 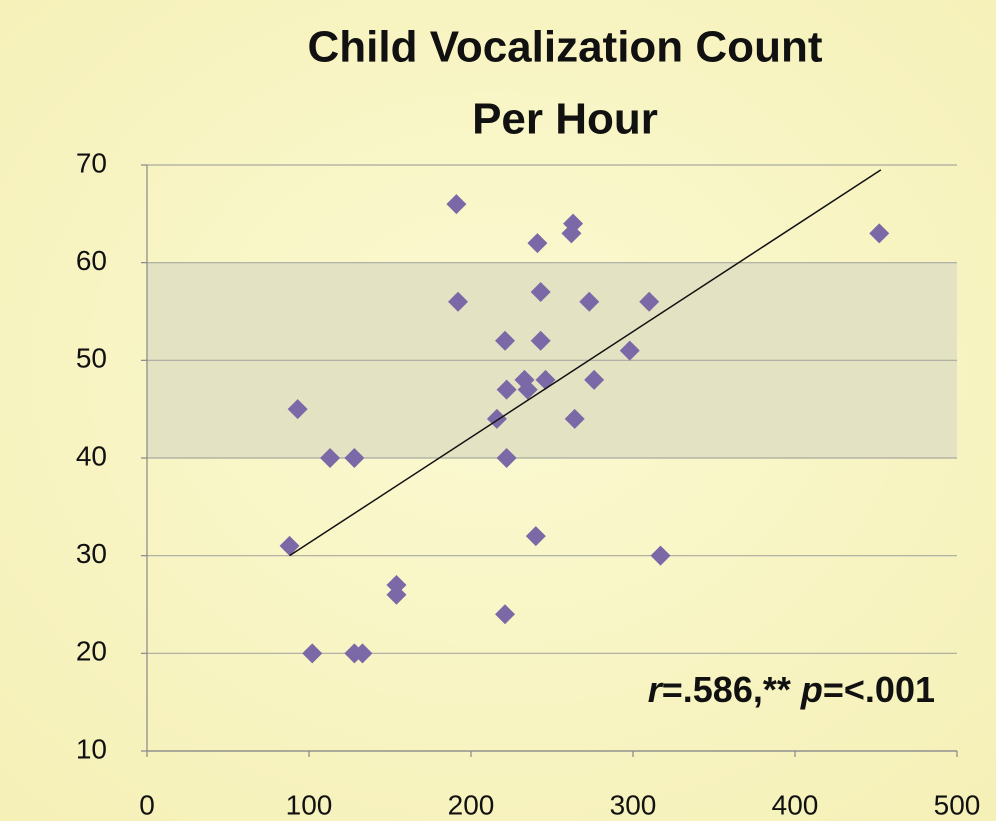 What do you see at coordinates (565, 119) in the screenshot?
I see `chart-title: Per Hour` at bounding box center [565, 119].